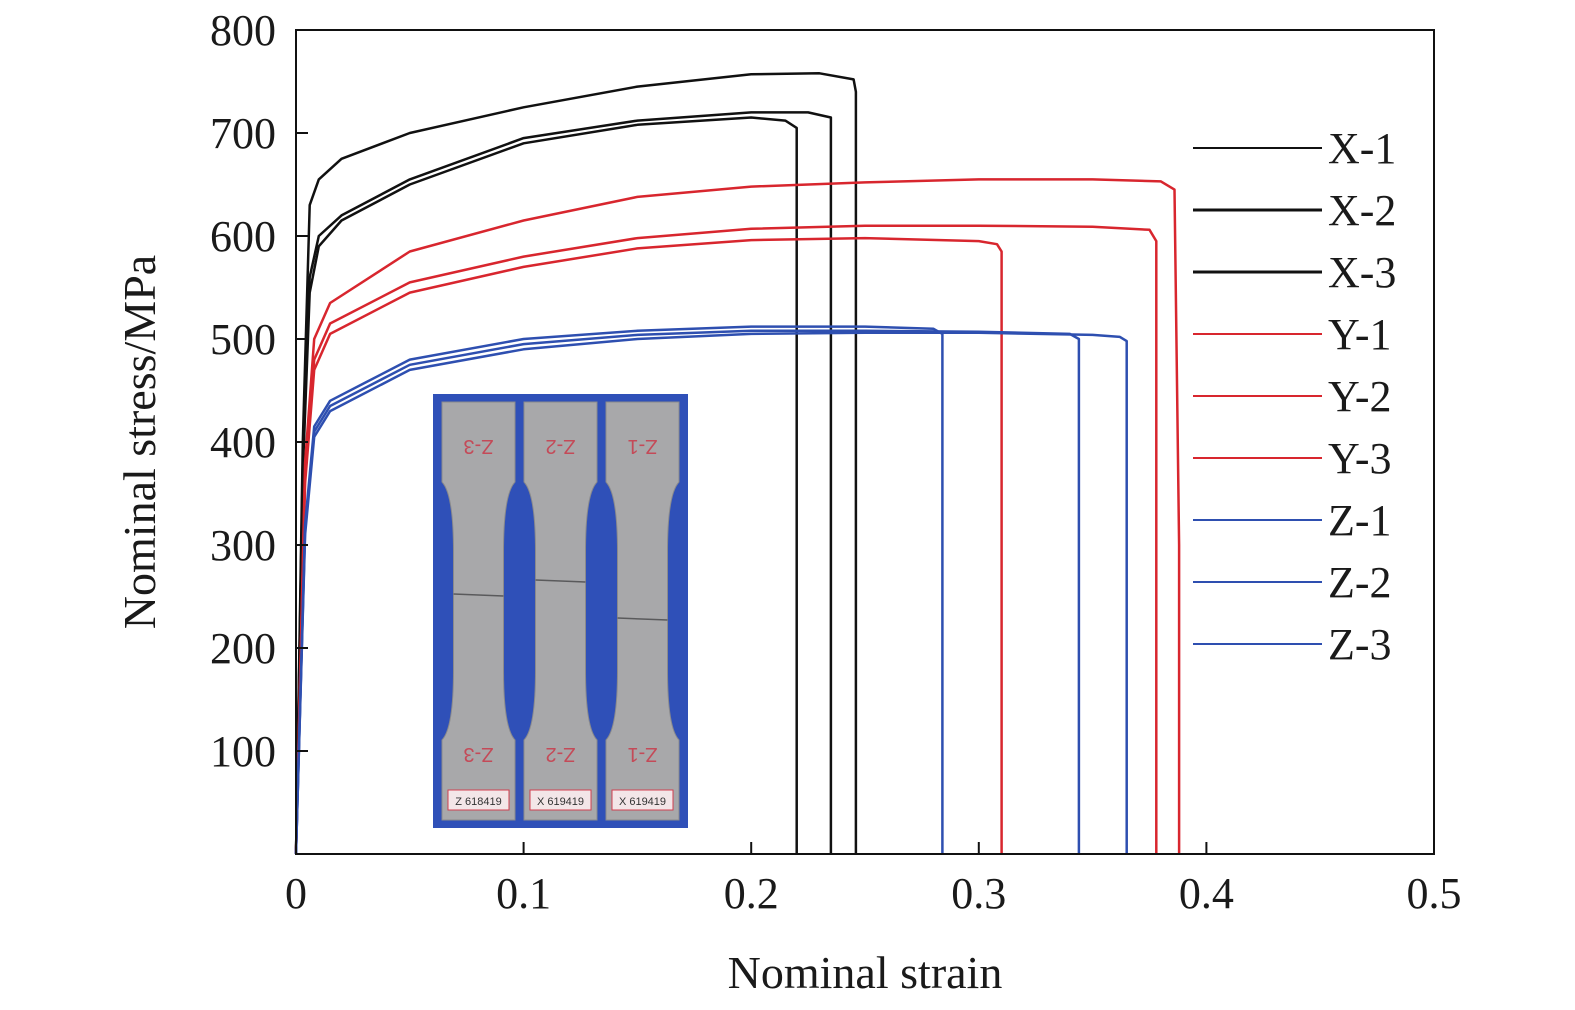  What do you see at coordinates (259, 391) in the screenshot?
I see `y-axis: 100 200 300 400 500 600 700 800` at bounding box center [259, 391].